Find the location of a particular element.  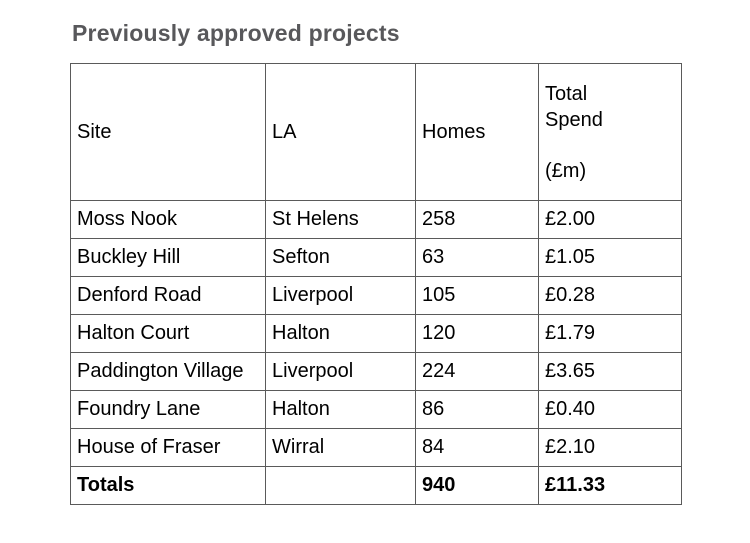

cell-site: Paddington Village is located at coordinates (168, 371).